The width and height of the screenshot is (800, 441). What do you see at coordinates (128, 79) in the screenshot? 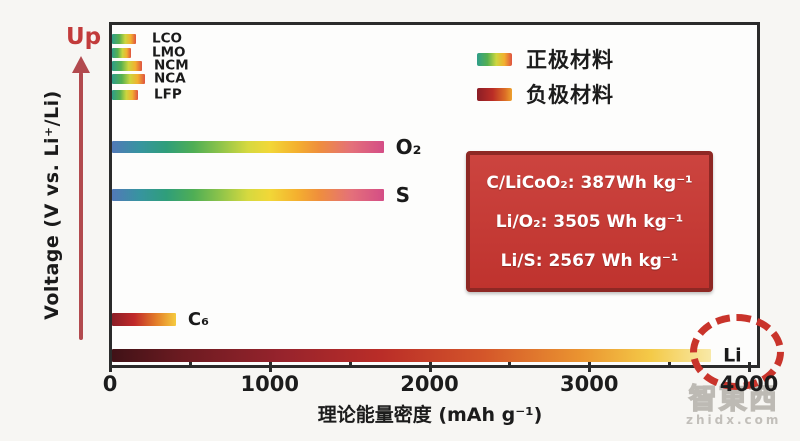
I see `bar-NCA` at bounding box center [128, 79].